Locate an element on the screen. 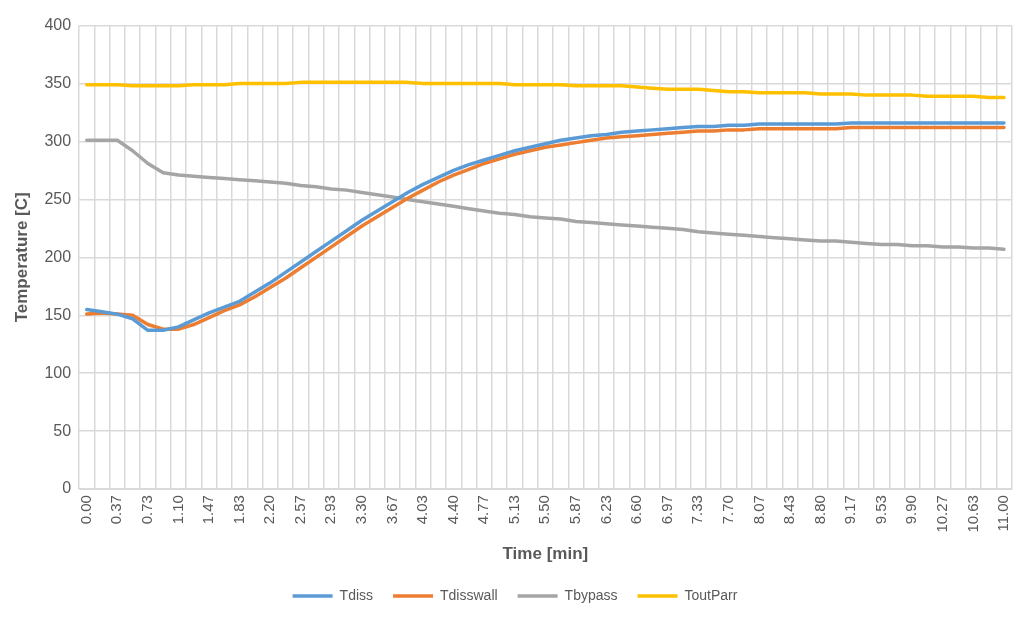  y-tick-label: 50 is located at coordinates (62, 430).